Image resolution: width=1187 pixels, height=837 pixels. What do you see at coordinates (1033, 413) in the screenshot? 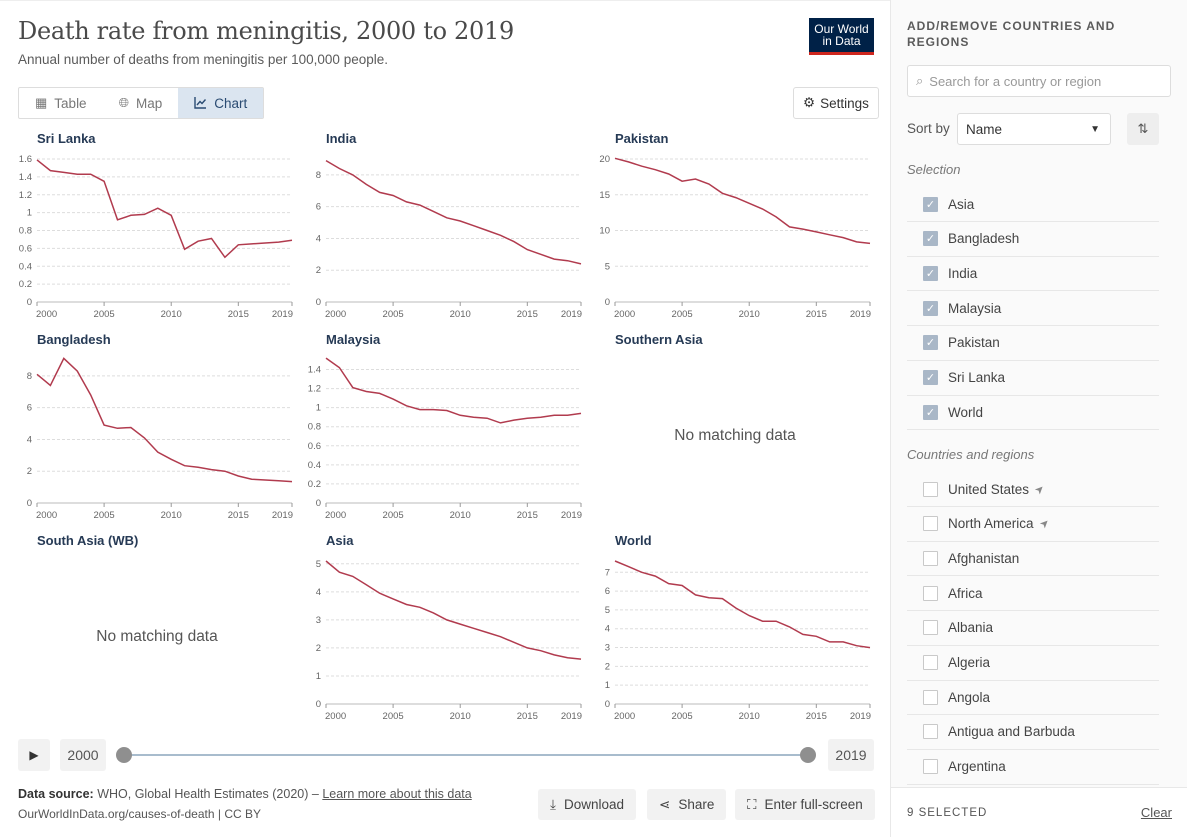
I see `entity-item: ✓ World` at bounding box center [1033, 413].